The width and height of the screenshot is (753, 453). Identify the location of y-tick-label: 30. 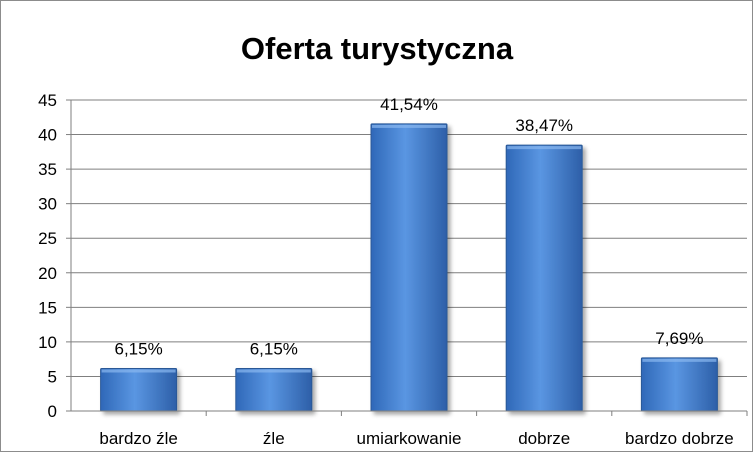
(47, 204).